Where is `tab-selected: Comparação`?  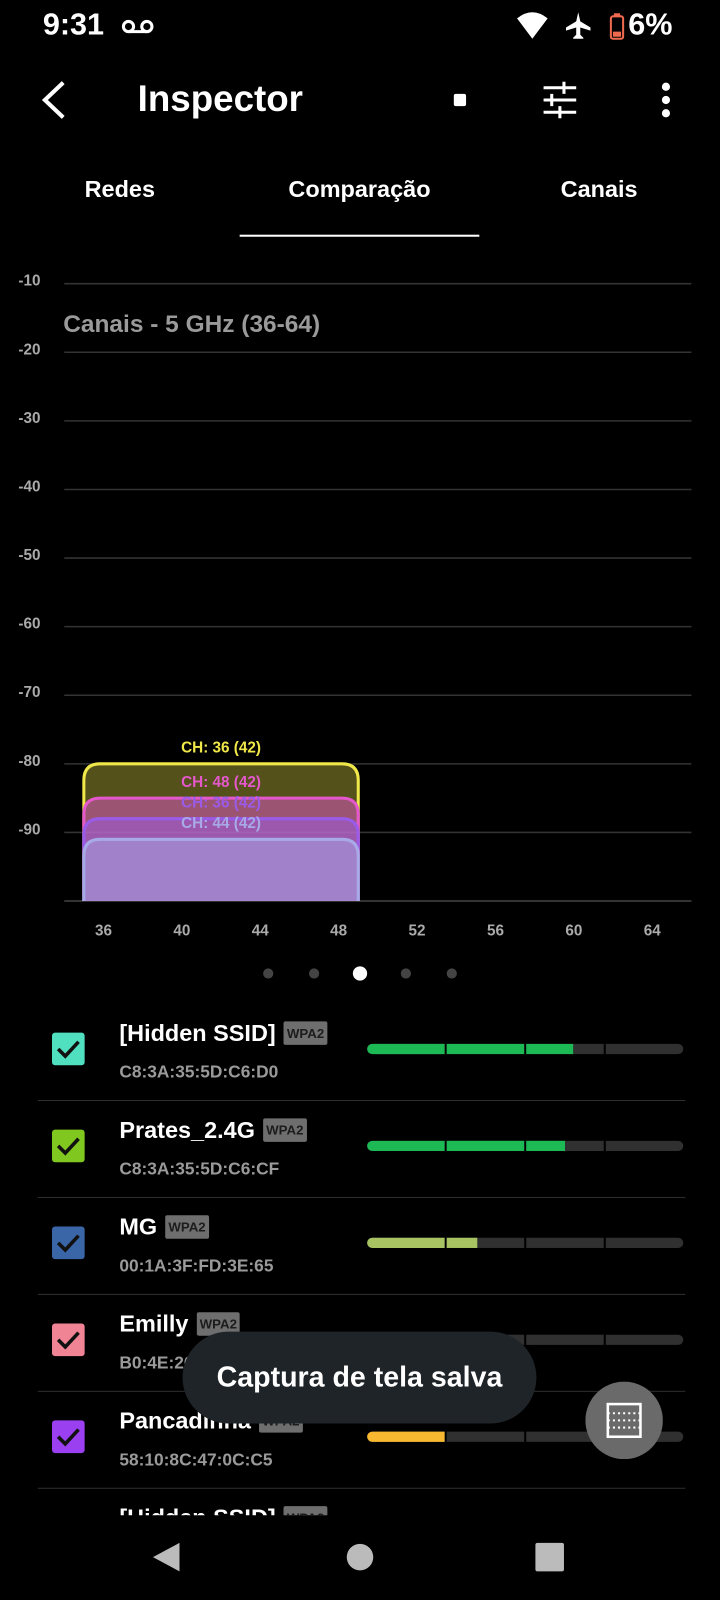
tab-selected: Comparação is located at coordinates (359, 189).